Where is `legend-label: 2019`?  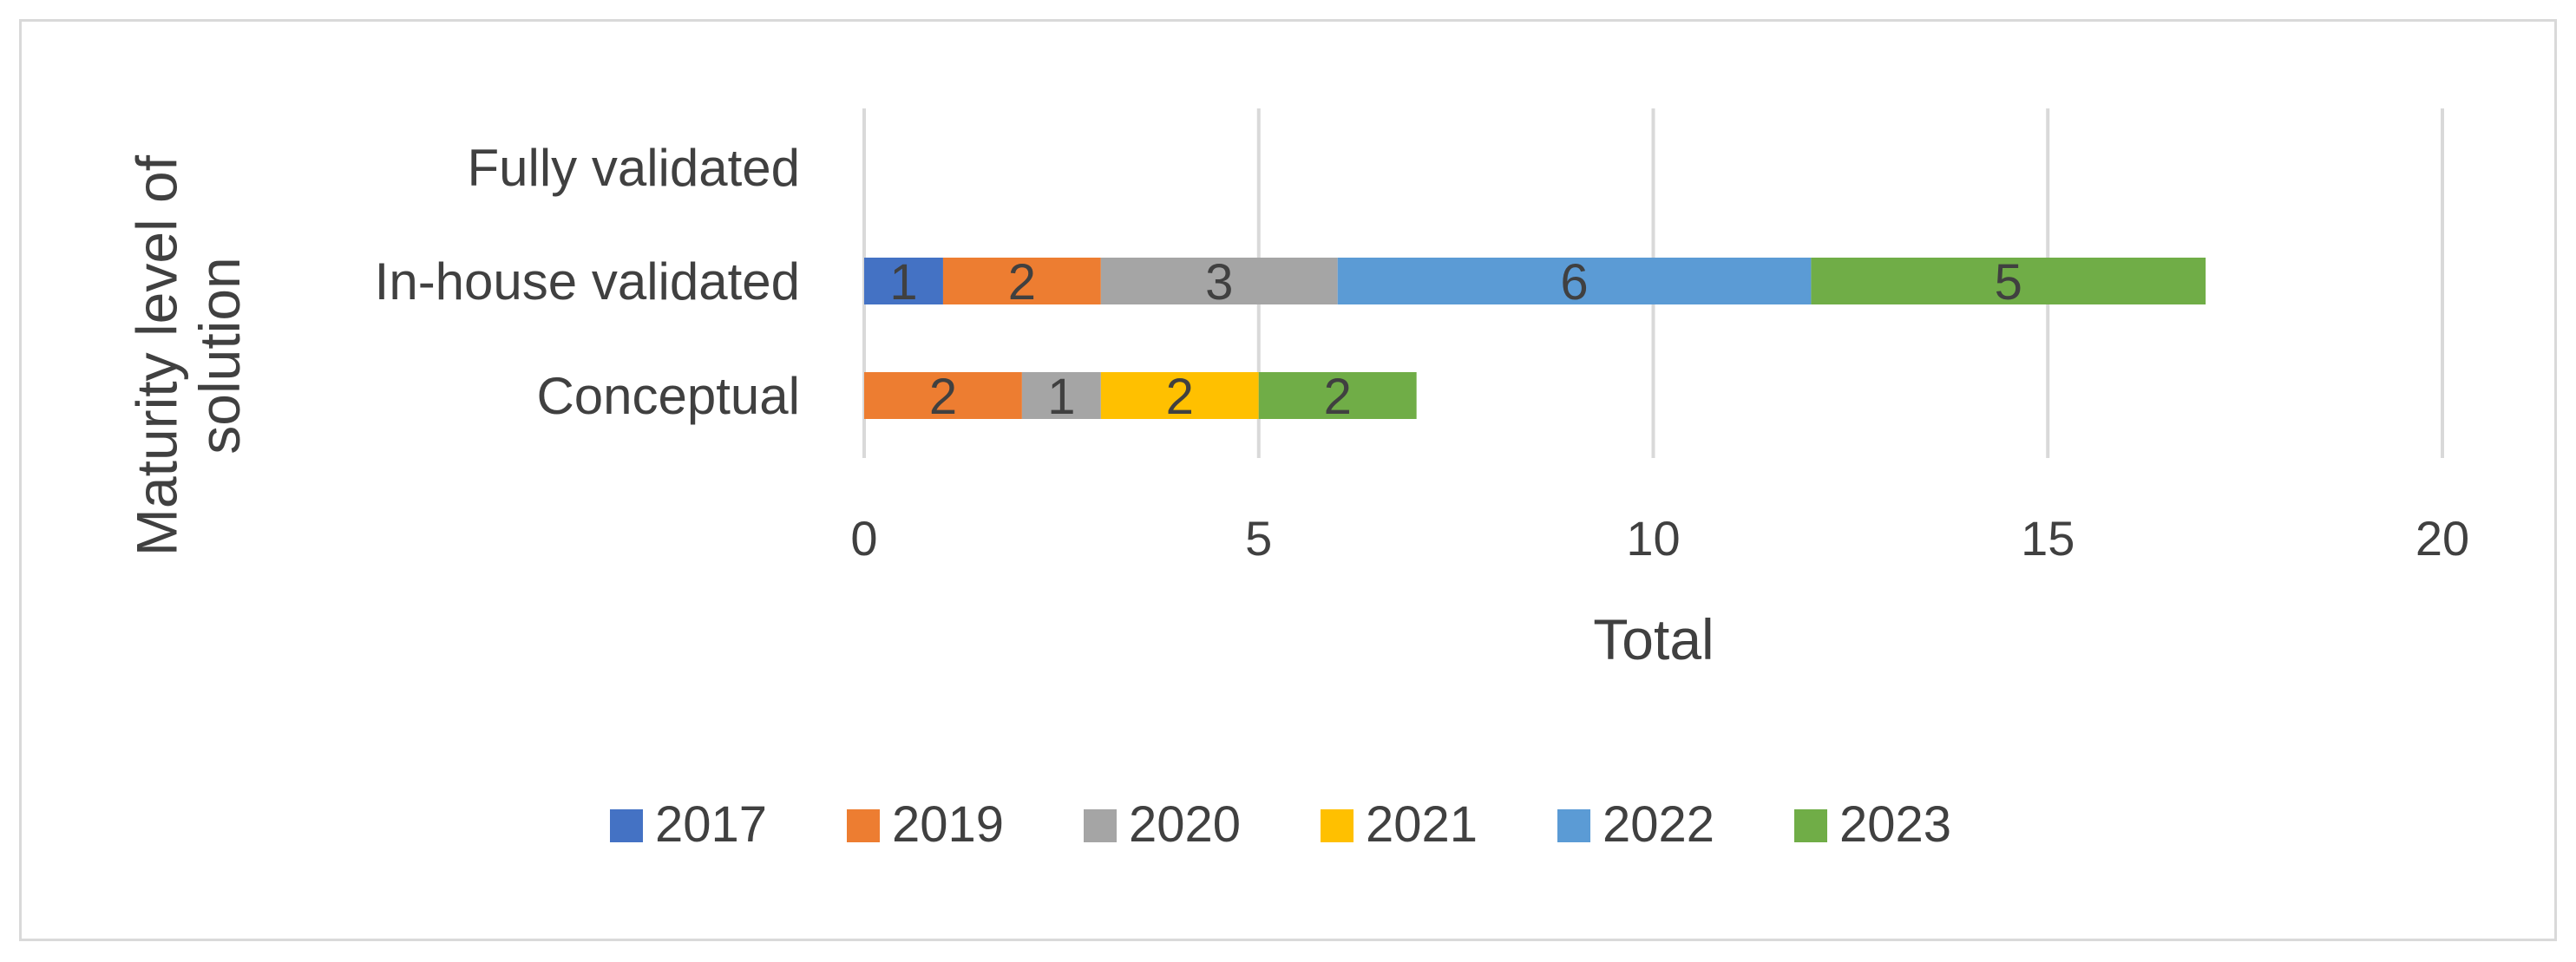 legend-label: 2019 is located at coordinates (948, 824).